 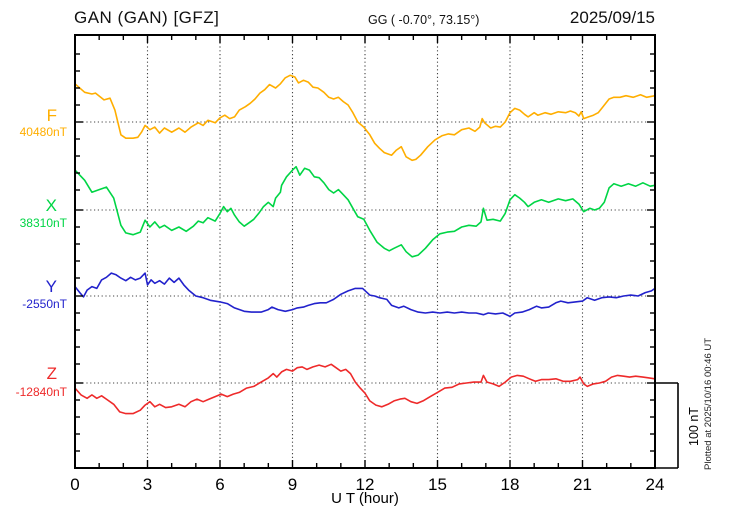 I want to click on x-tick-label-24: 24, so click(x=655, y=484).